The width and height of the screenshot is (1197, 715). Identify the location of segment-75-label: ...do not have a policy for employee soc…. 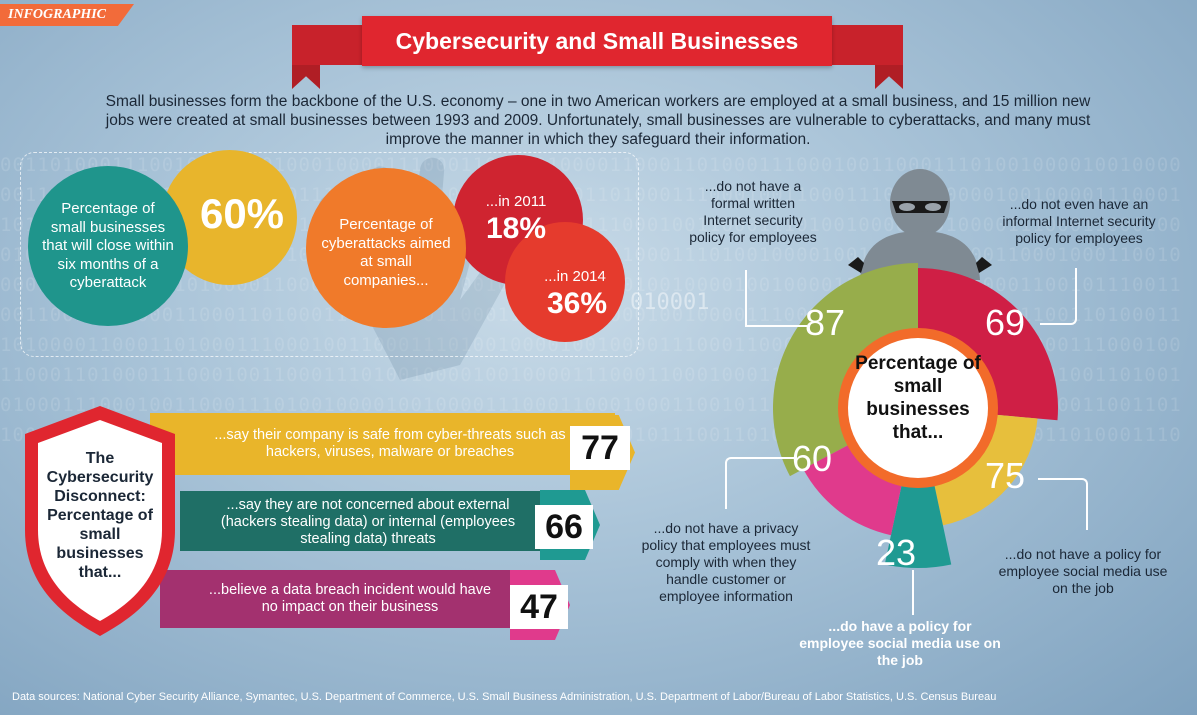
(1083, 571).